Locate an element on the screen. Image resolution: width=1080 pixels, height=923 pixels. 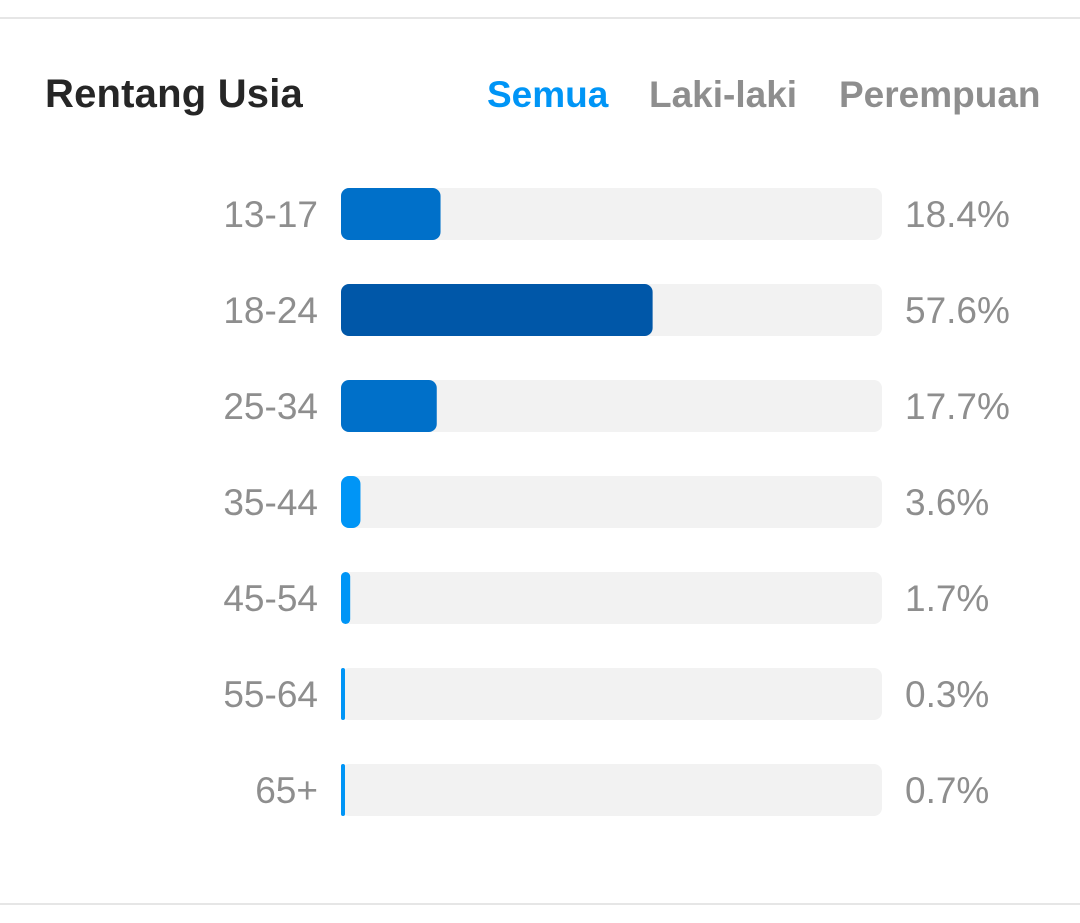
category-label: 18-24 is located at coordinates (270, 310).